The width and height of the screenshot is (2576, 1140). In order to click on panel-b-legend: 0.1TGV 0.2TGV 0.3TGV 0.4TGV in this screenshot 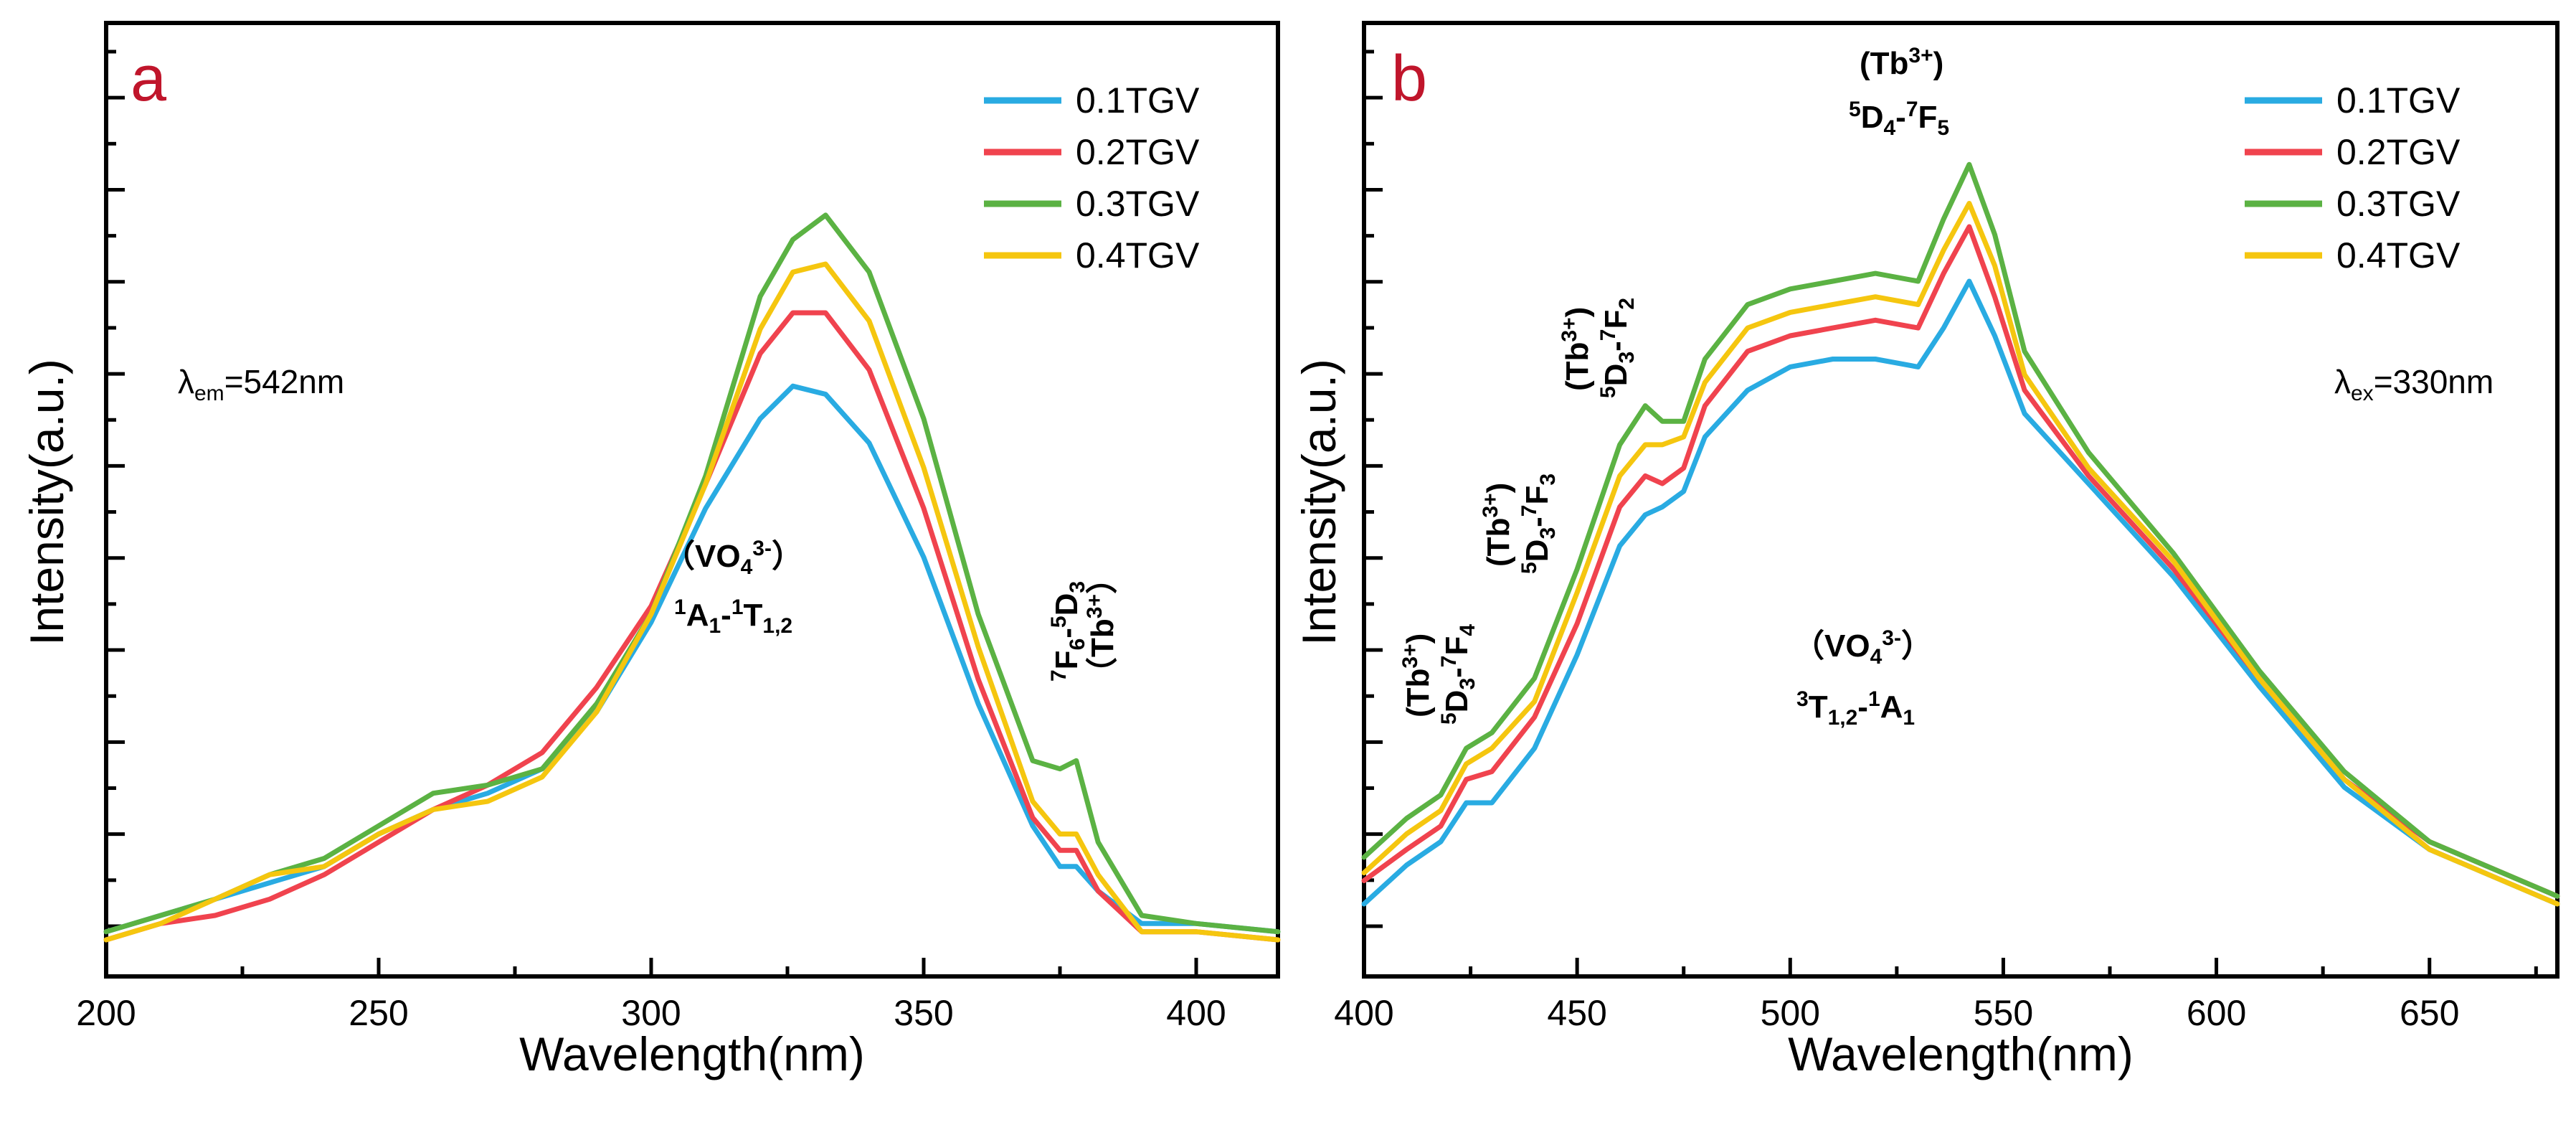, I will do `click(2353, 177)`.